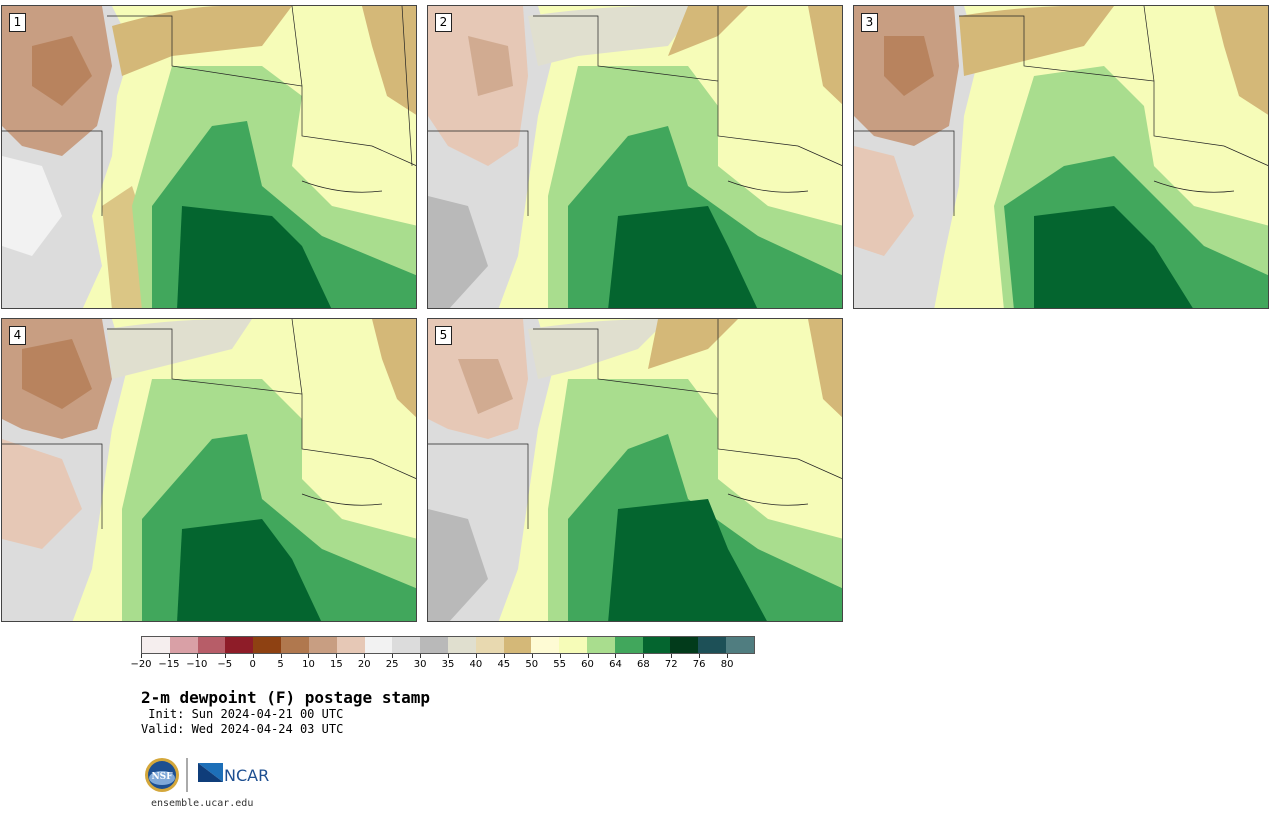 The width and height of the screenshot is (1280, 815). Describe the element at coordinates (420, 664) in the screenshot. I see `colorbar-tick-label: 30` at that location.